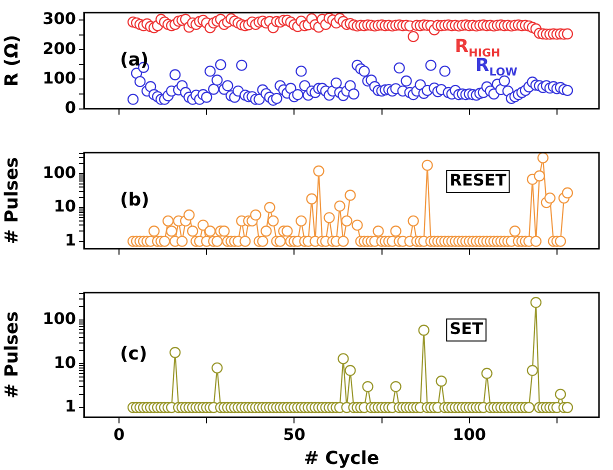 This screenshot has width=613, height=470. What do you see at coordinates (342, 458) in the screenshot?
I see `x-axis-title: # Cycle` at bounding box center [342, 458].